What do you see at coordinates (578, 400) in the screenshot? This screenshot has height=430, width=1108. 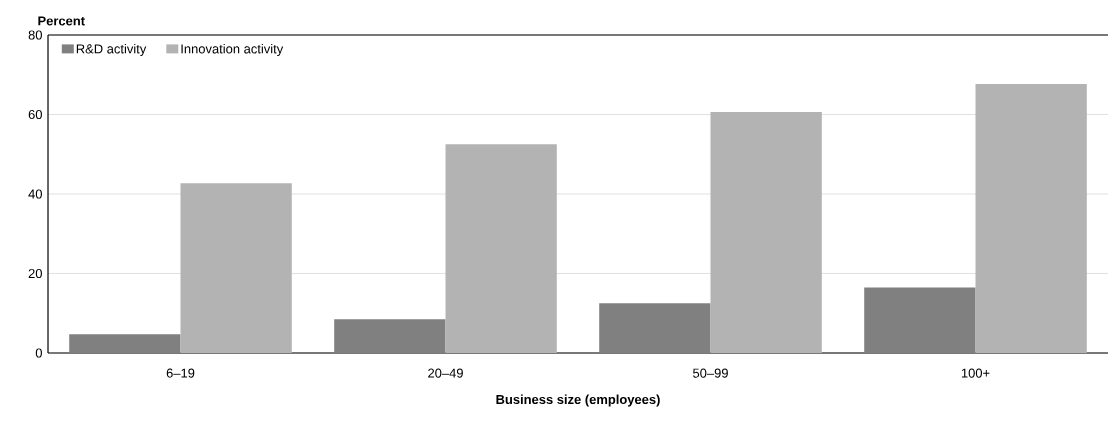 I see `x-axis-title: Business size (employees)` at bounding box center [578, 400].